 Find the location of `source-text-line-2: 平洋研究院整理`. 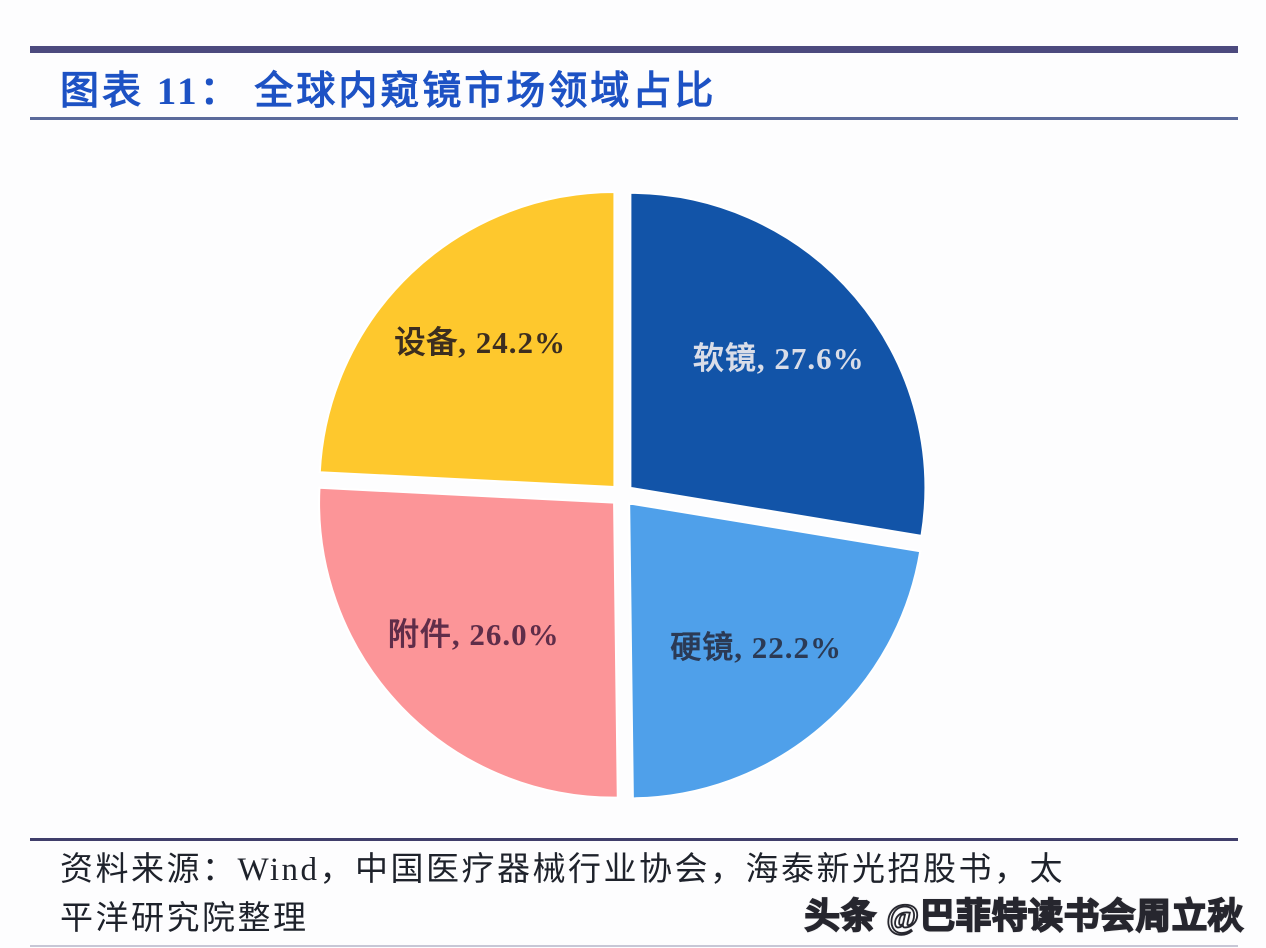

source-text-line-2: 平洋研究院整理 is located at coordinates (184, 919).